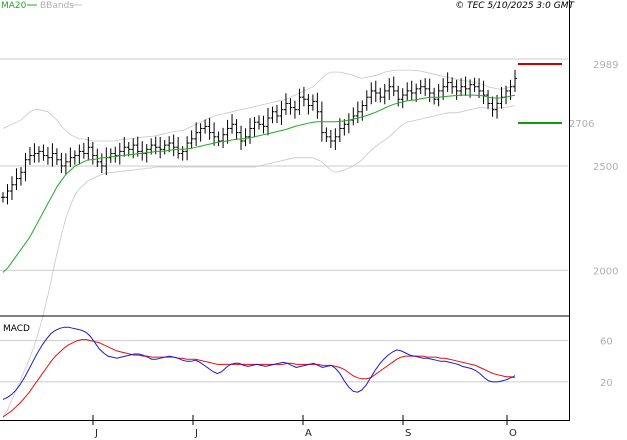  What do you see at coordinates (284, 361) in the screenshot?
I see `macd-gridlines` at bounding box center [284, 361].